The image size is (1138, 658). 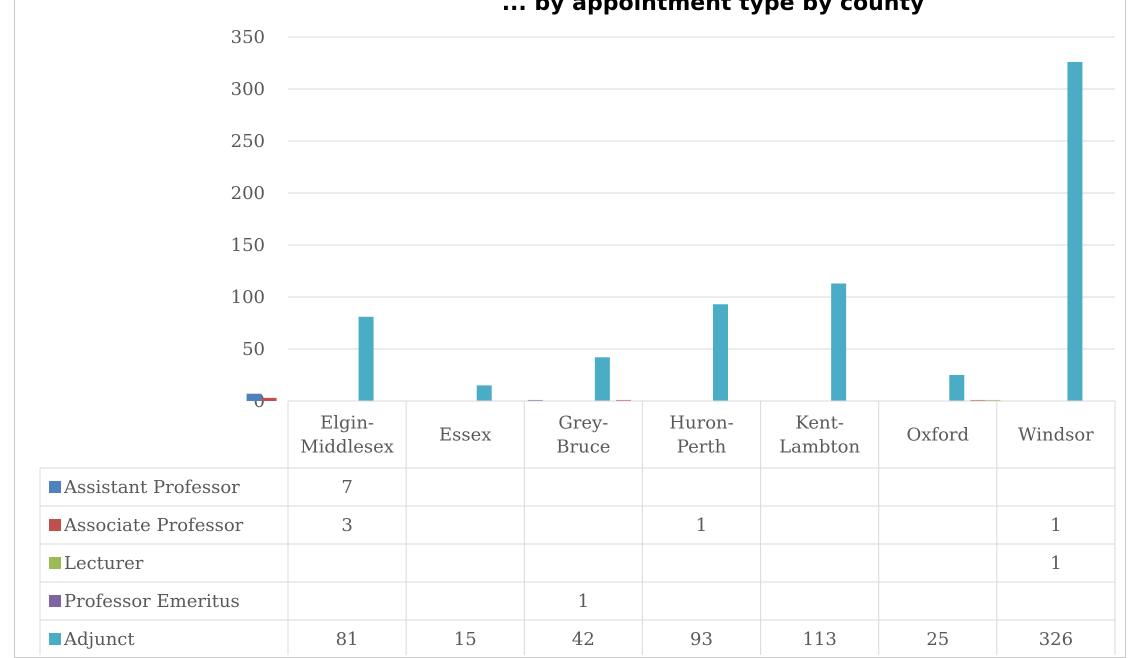 What do you see at coordinates (259, 401) in the screenshot?
I see `y-tick-label: 0` at bounding box center [259, 401].